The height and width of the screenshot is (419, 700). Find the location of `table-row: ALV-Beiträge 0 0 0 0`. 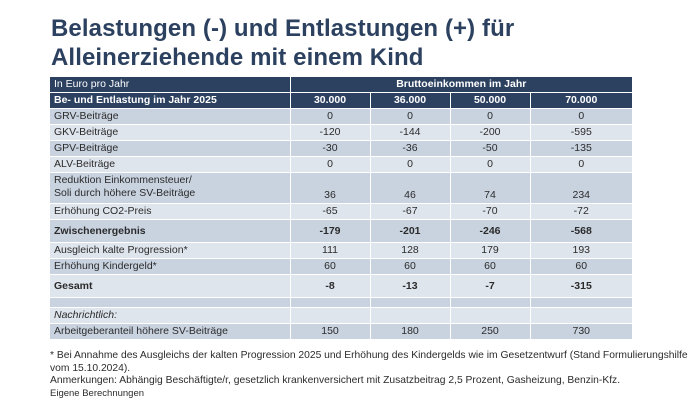

table-row: ALV-Beiträge 0 0 0 0 is located at coordinates (341, 164).